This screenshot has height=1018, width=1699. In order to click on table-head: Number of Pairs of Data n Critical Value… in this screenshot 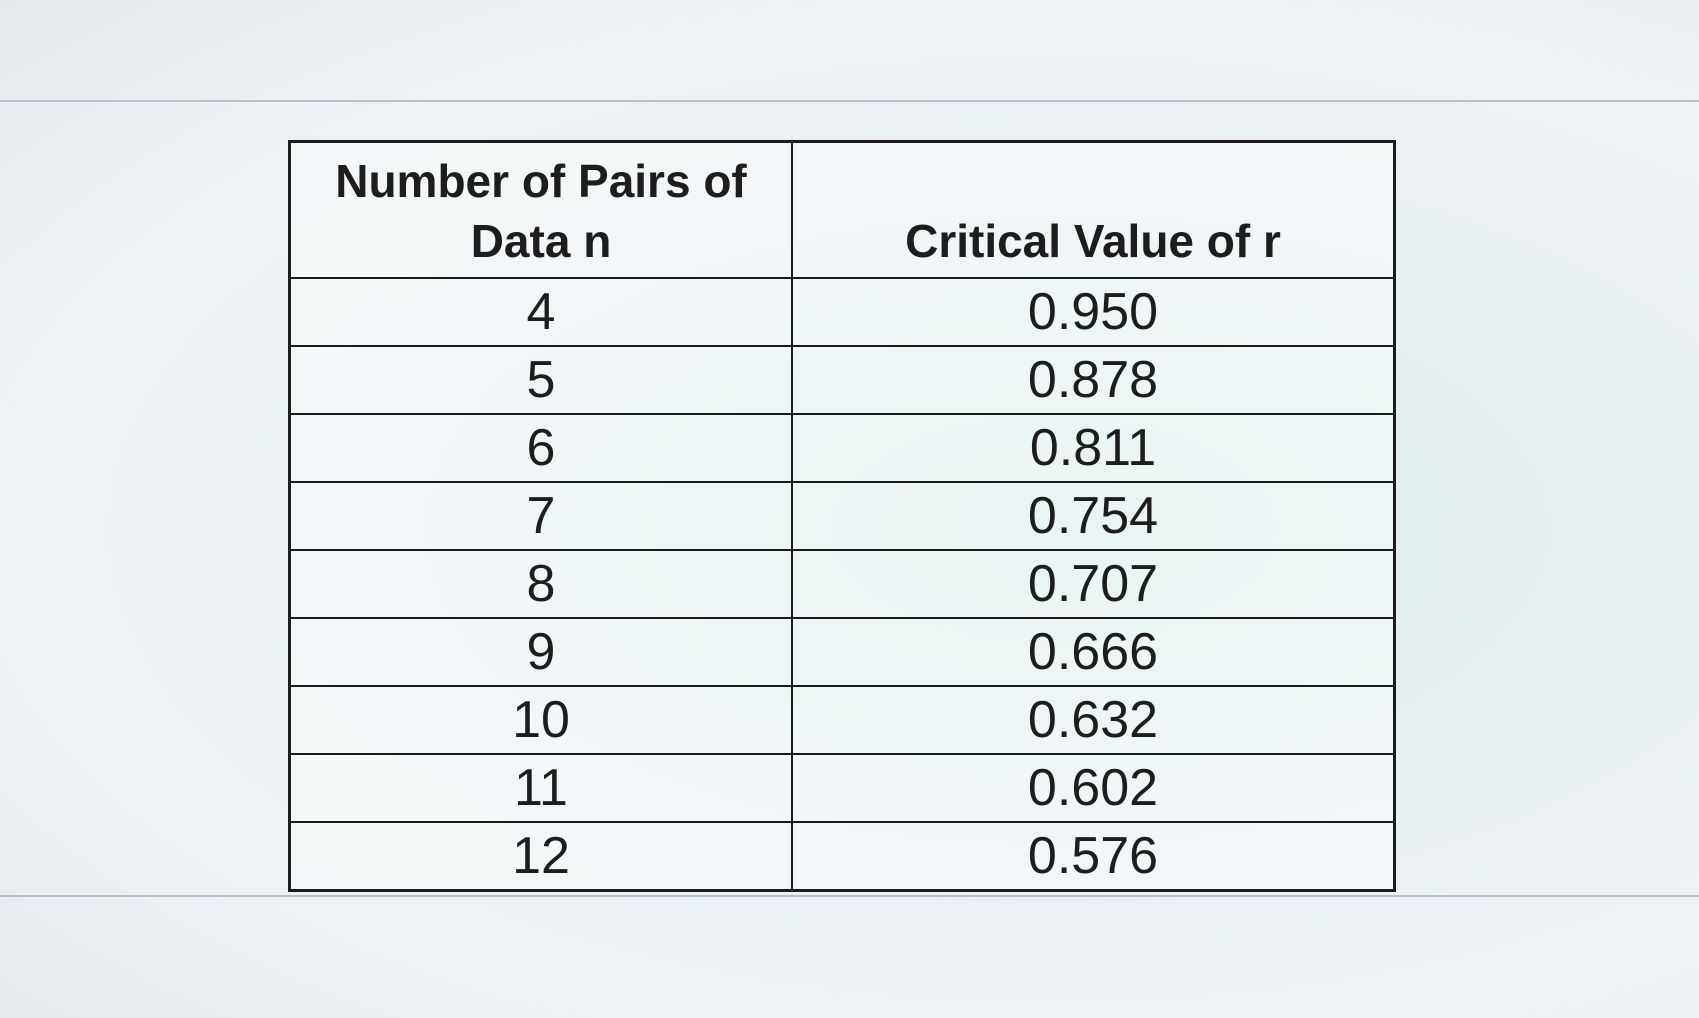, I will do `click(842, 209)`.